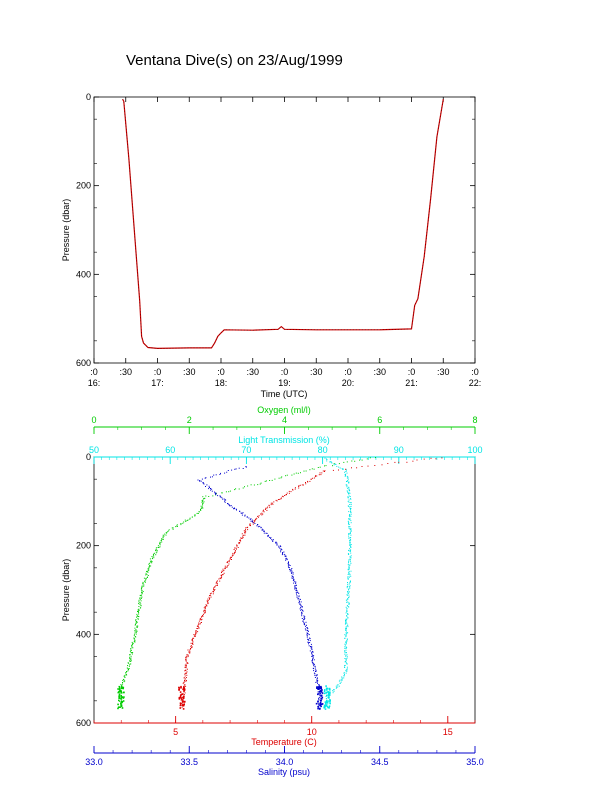 The image size is (612, 785). Describe the element at coordinates (83, 634) in the screenshot. I see `bottom-y-tick-label: 400` at that location.